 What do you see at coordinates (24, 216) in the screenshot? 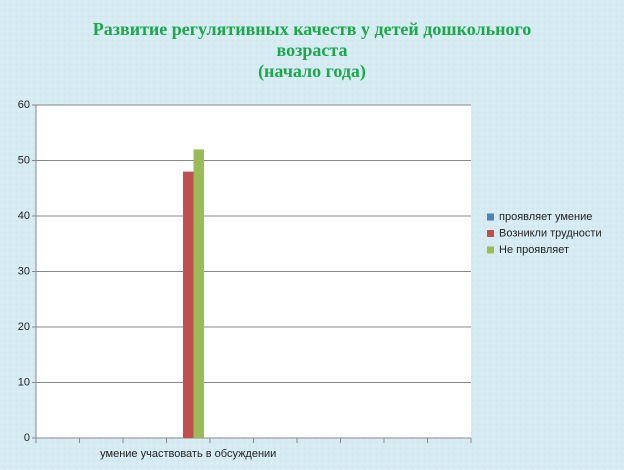
I see `y-tick-label: 40` at bounding box center [24, 216].